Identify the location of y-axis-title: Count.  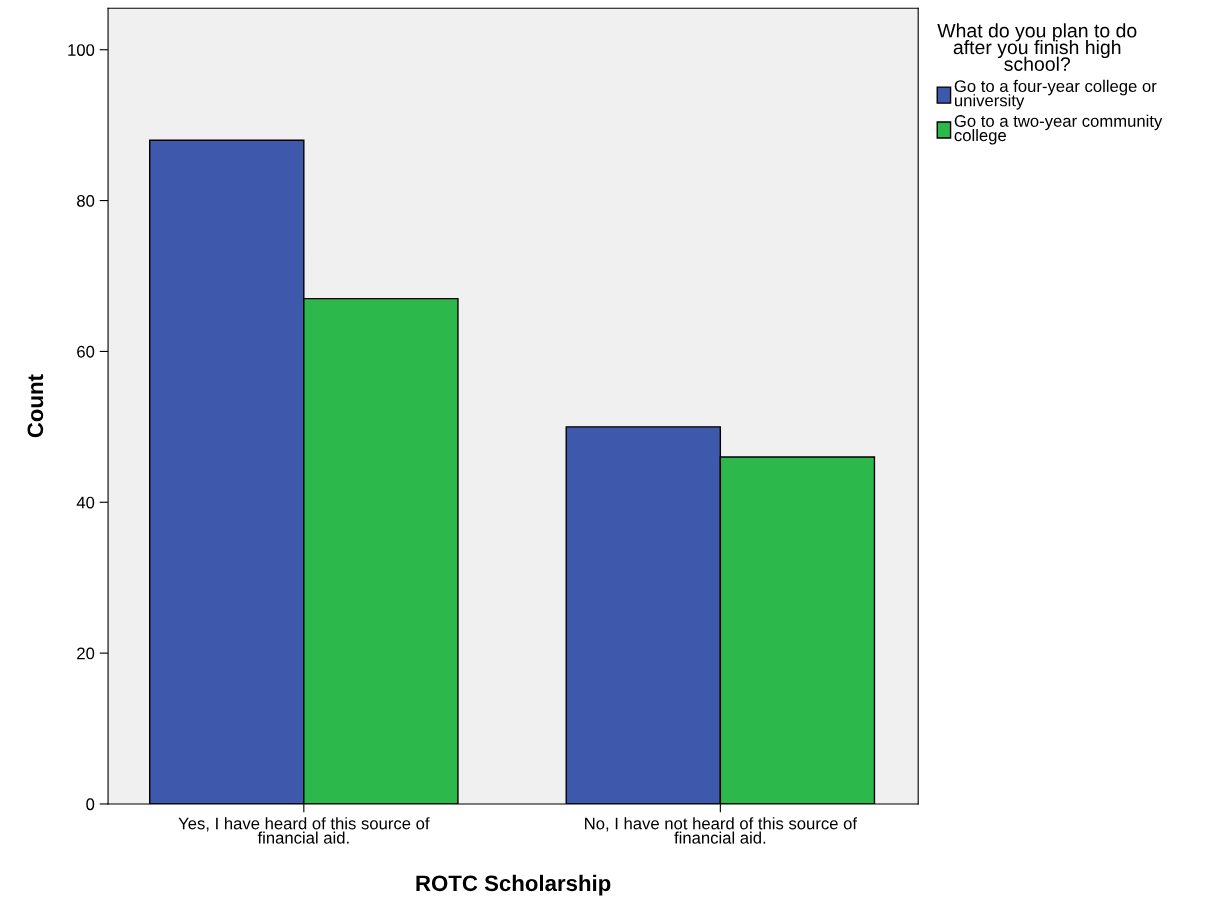
(35, 406).